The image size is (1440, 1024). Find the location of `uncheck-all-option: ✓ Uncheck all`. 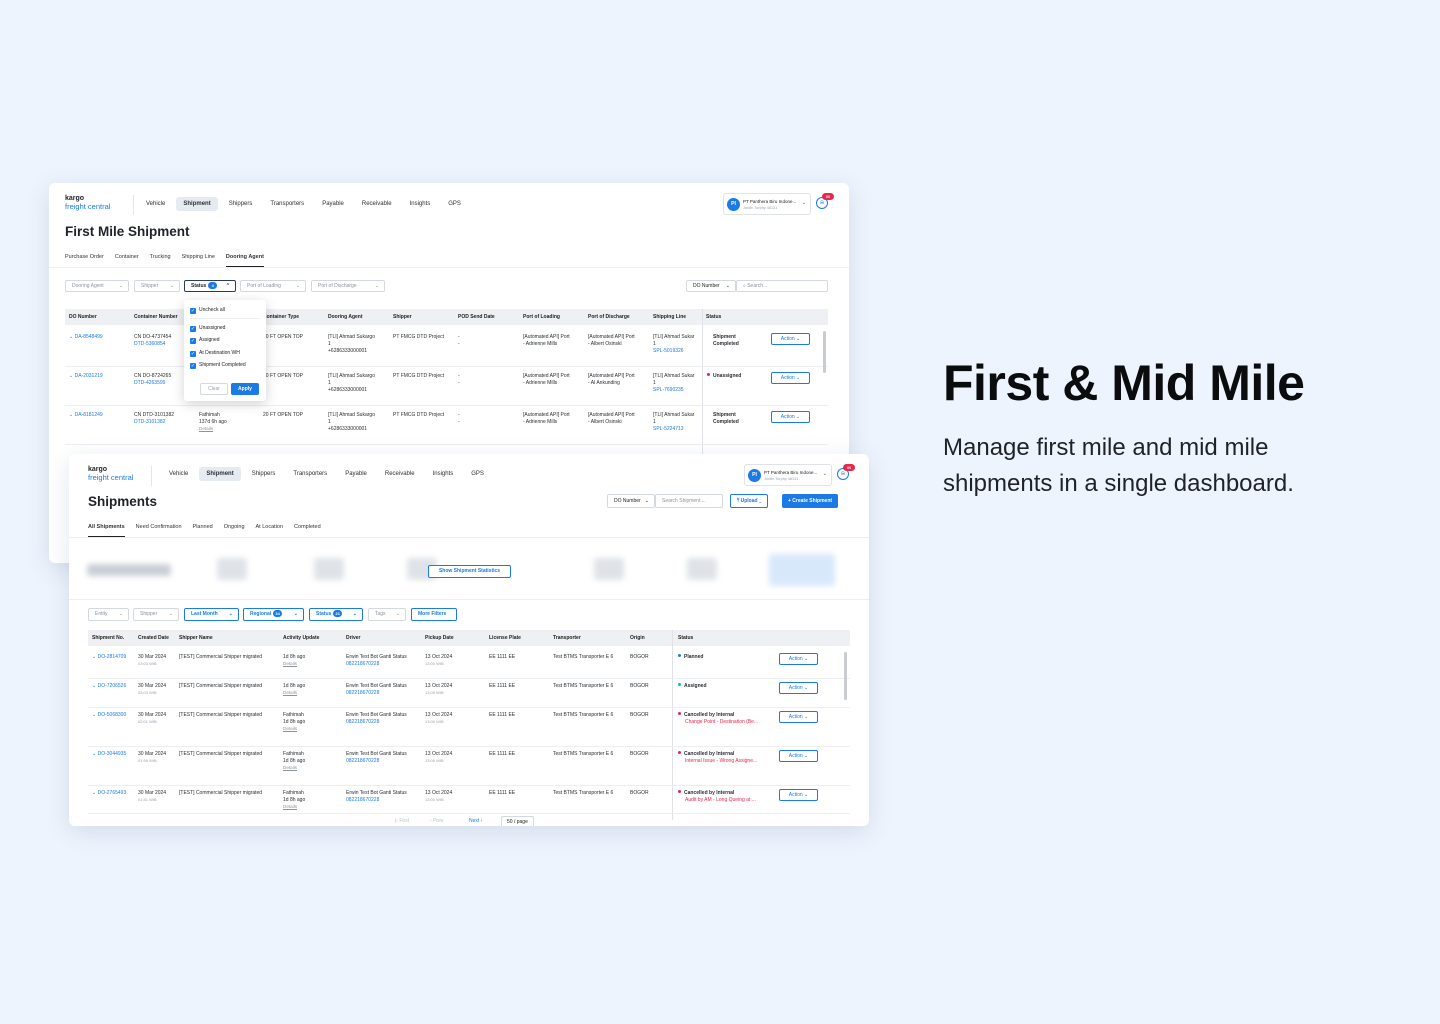

uncheck-all-option: ✓ Uncheck all is located at coordinates (207, 310).